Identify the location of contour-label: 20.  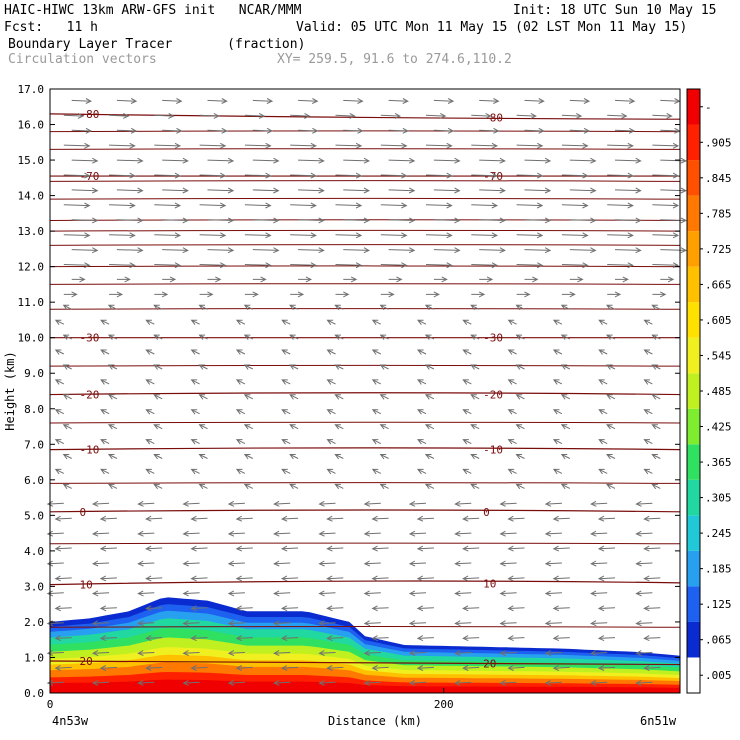
(86, 661).